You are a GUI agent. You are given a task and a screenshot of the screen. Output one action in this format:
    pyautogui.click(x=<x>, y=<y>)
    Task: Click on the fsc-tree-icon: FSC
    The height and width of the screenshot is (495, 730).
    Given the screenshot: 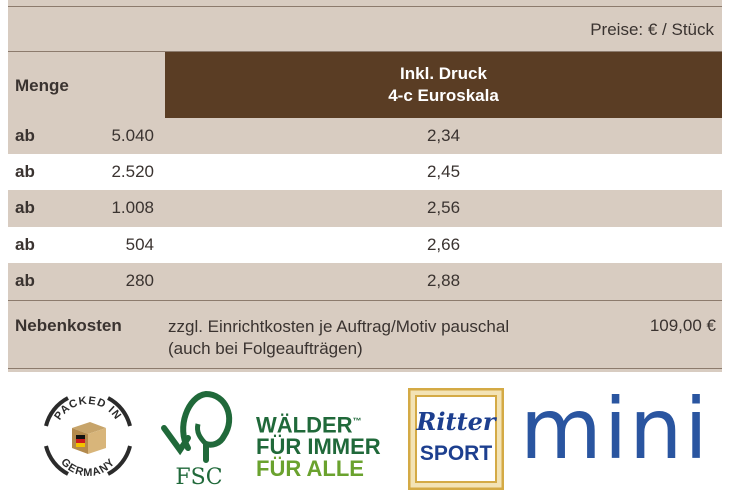 What is the action you would take?
    pyautogui.click(x=197, y=439)
    